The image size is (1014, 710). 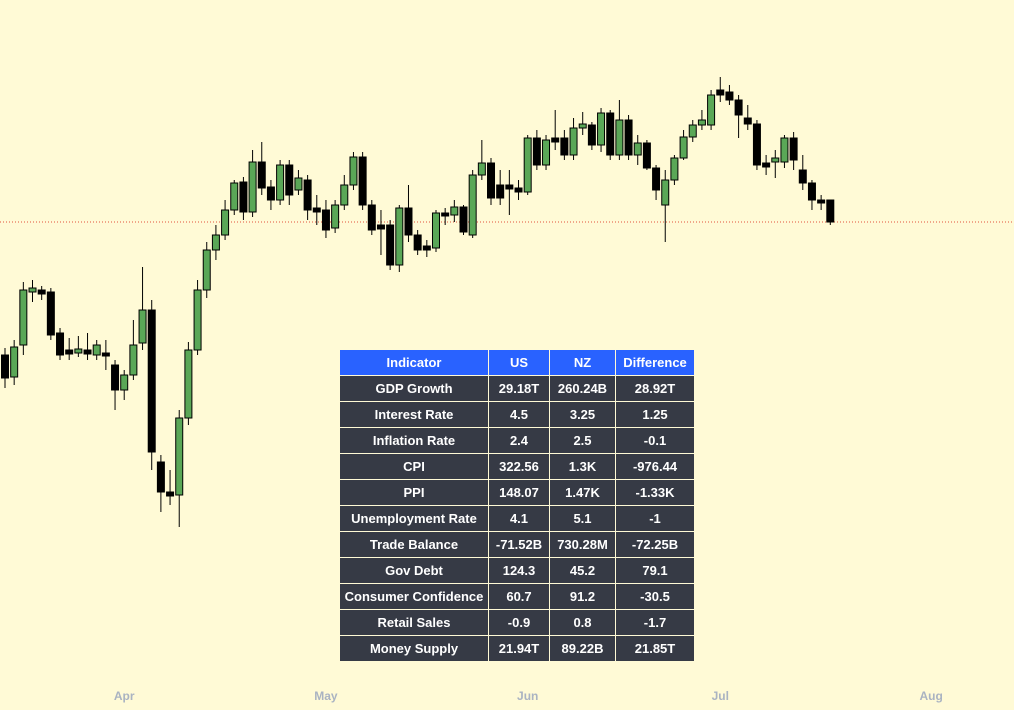 I want to click on table-row: Money Supply 21.94T 89.22B 21.85T, so click(x=517, y=648).